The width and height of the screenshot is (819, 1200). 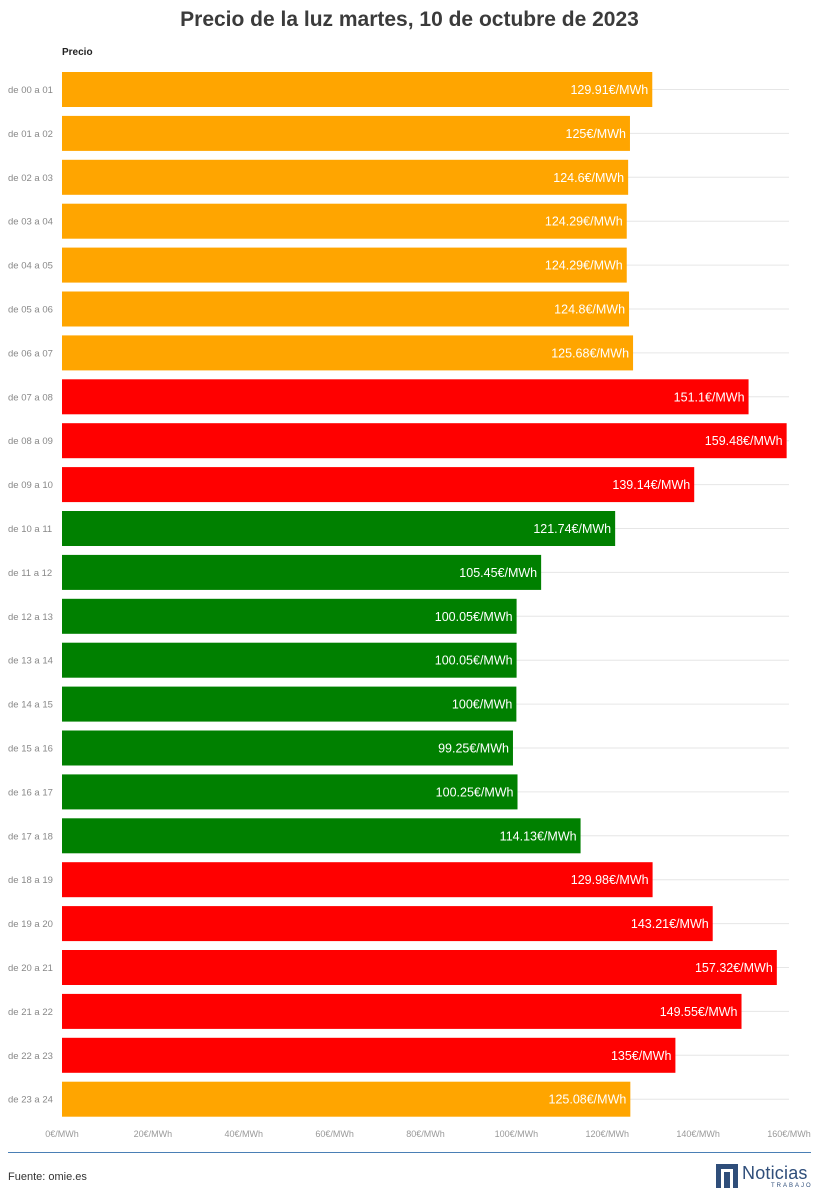 What do you see at coordinates (30, 880) in the screenshot?
I see `category-label: de 18 a 19` at bounding box center [30, 880].